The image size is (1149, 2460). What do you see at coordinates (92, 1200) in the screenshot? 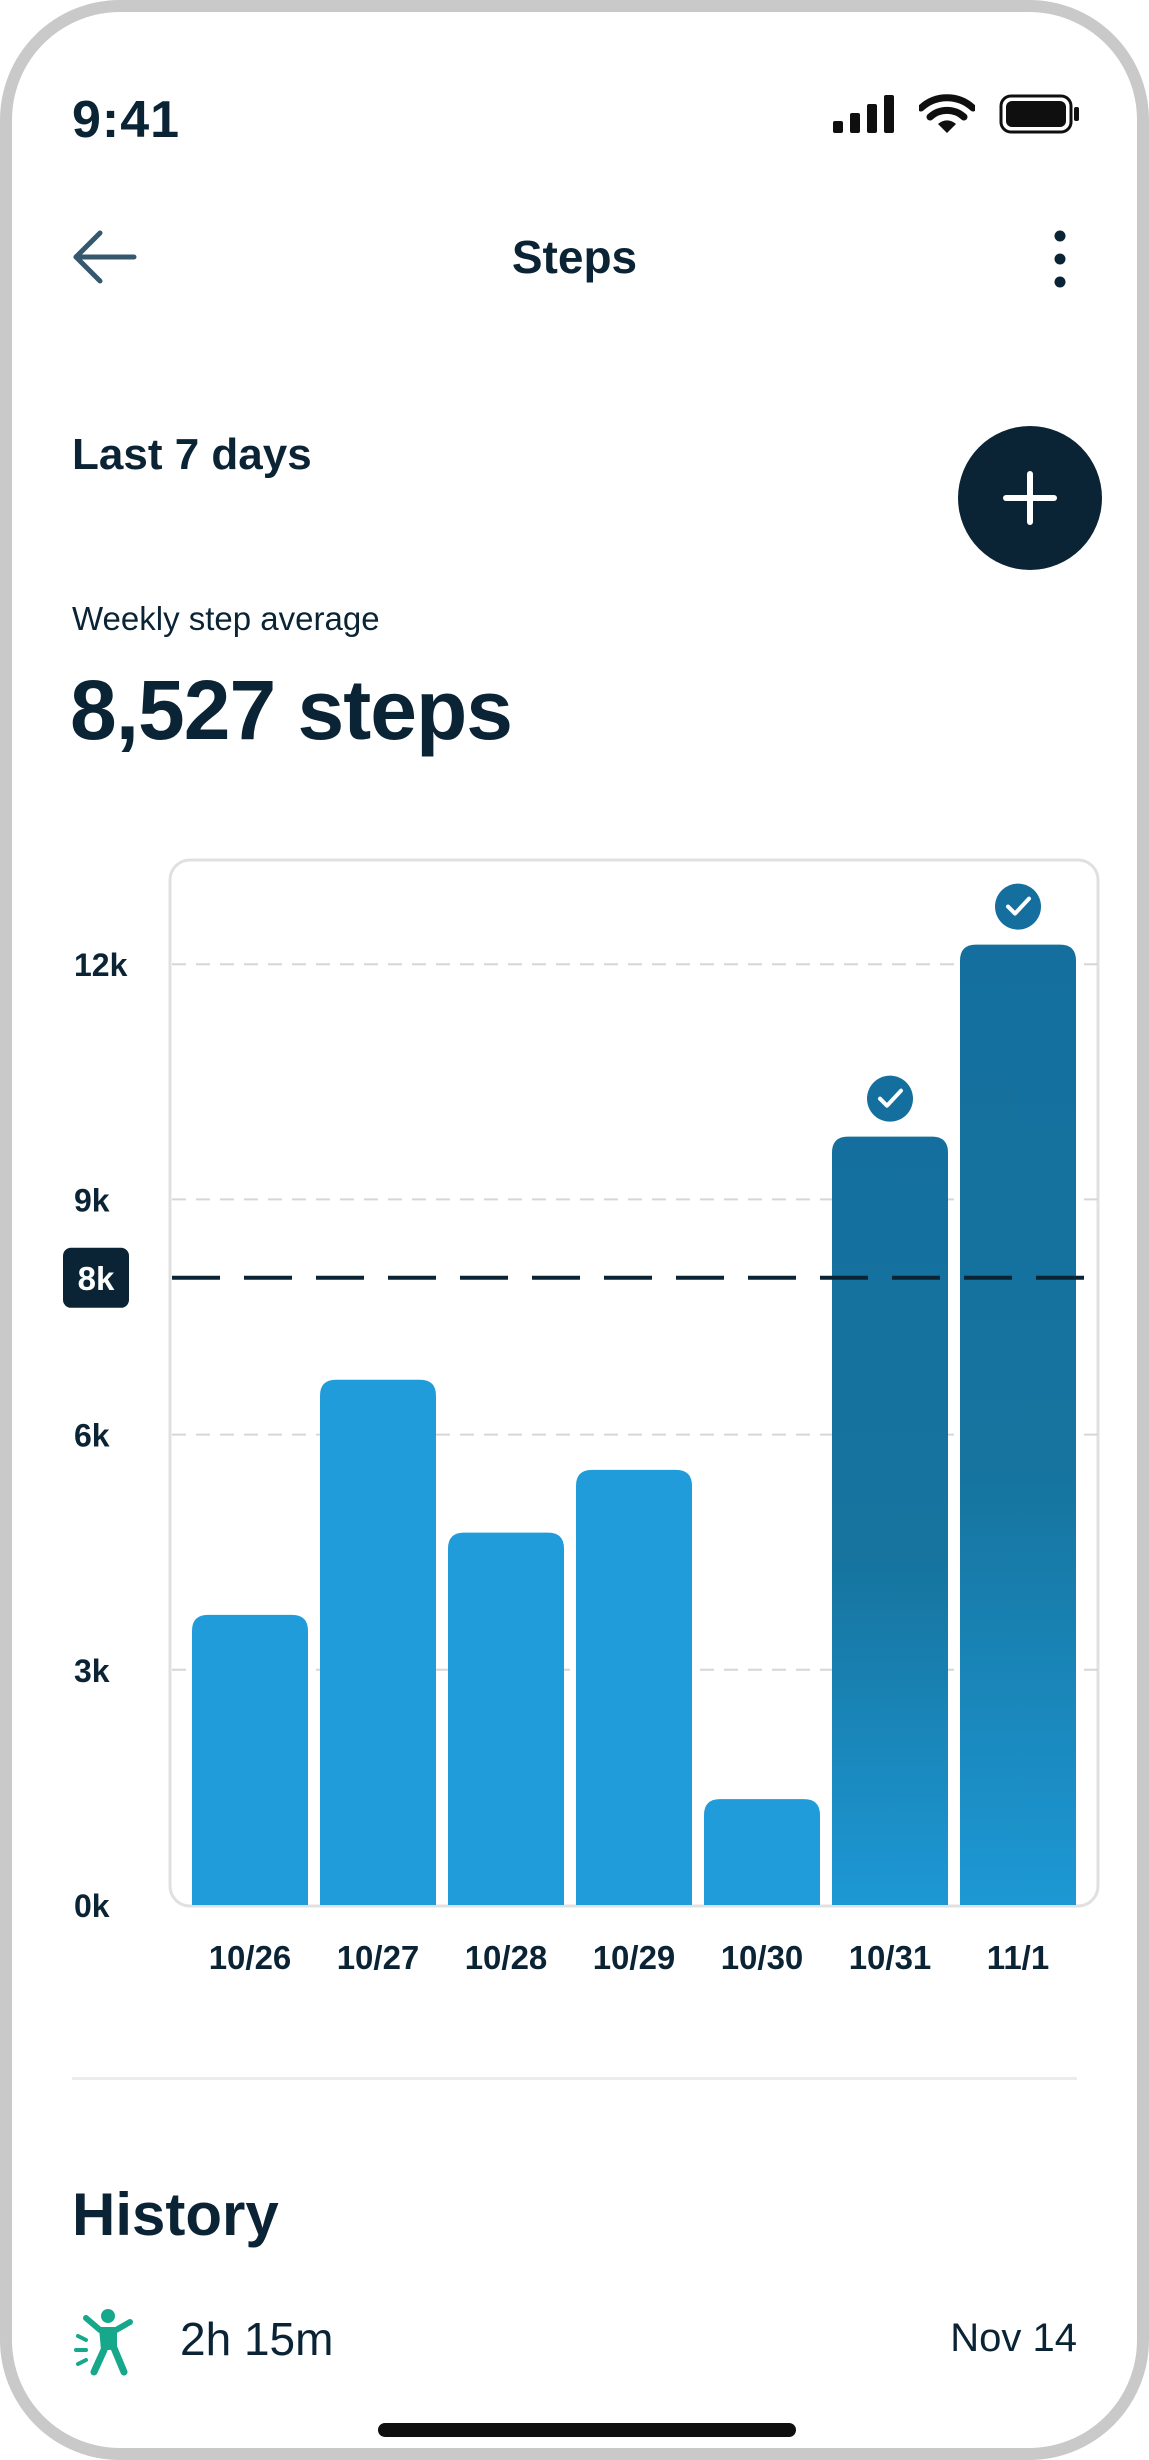
I see `y-tick-label: 9k` at bounding box center [92, 1200].